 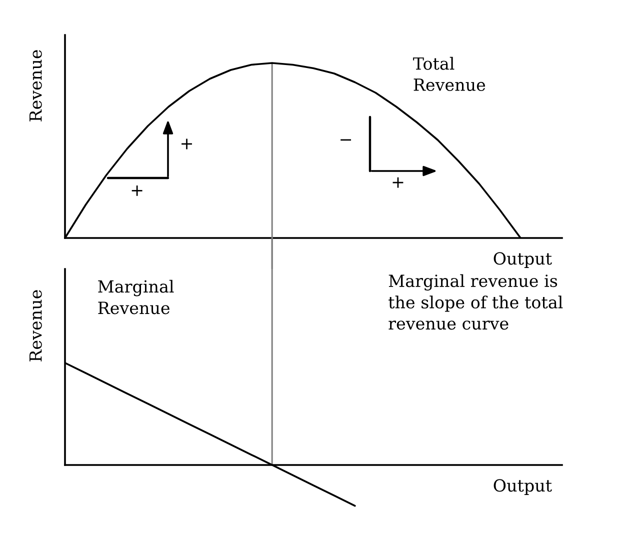 What do you see at coordinates (346, 140) in the screenshot?
I see `annotation: −` at bounding box center [346, 140].